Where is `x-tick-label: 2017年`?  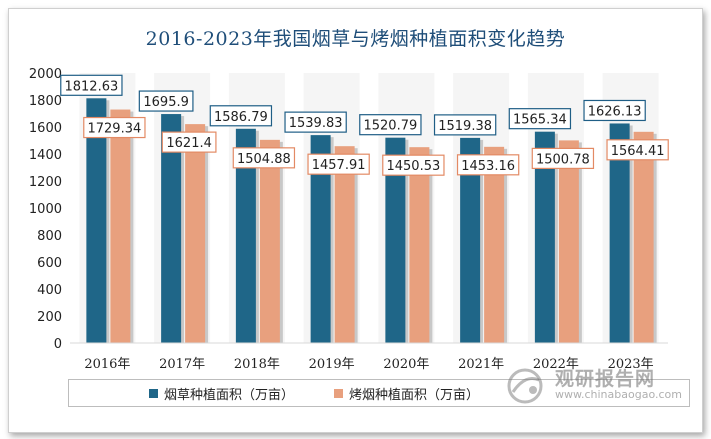 x-tick-label: 2017年 is located at coordinates (182, 364).